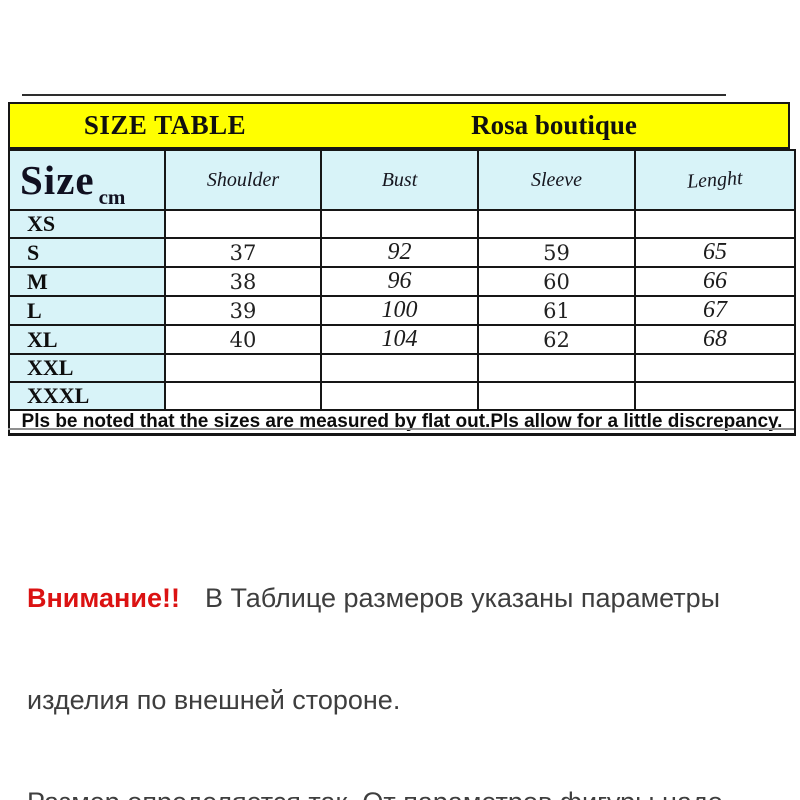  What do you see at coordinates (556, 281) in the screenshot?
I see `sleeve-value: 60` at bounding box center [556, 281].